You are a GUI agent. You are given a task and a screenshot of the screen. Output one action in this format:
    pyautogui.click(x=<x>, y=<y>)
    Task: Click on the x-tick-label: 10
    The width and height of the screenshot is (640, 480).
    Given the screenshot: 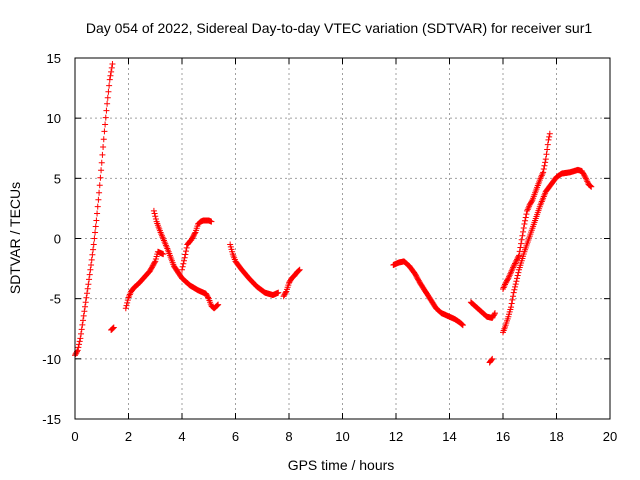 What is the action you would take?
    pyautogui.click(x=342, y=436)
    